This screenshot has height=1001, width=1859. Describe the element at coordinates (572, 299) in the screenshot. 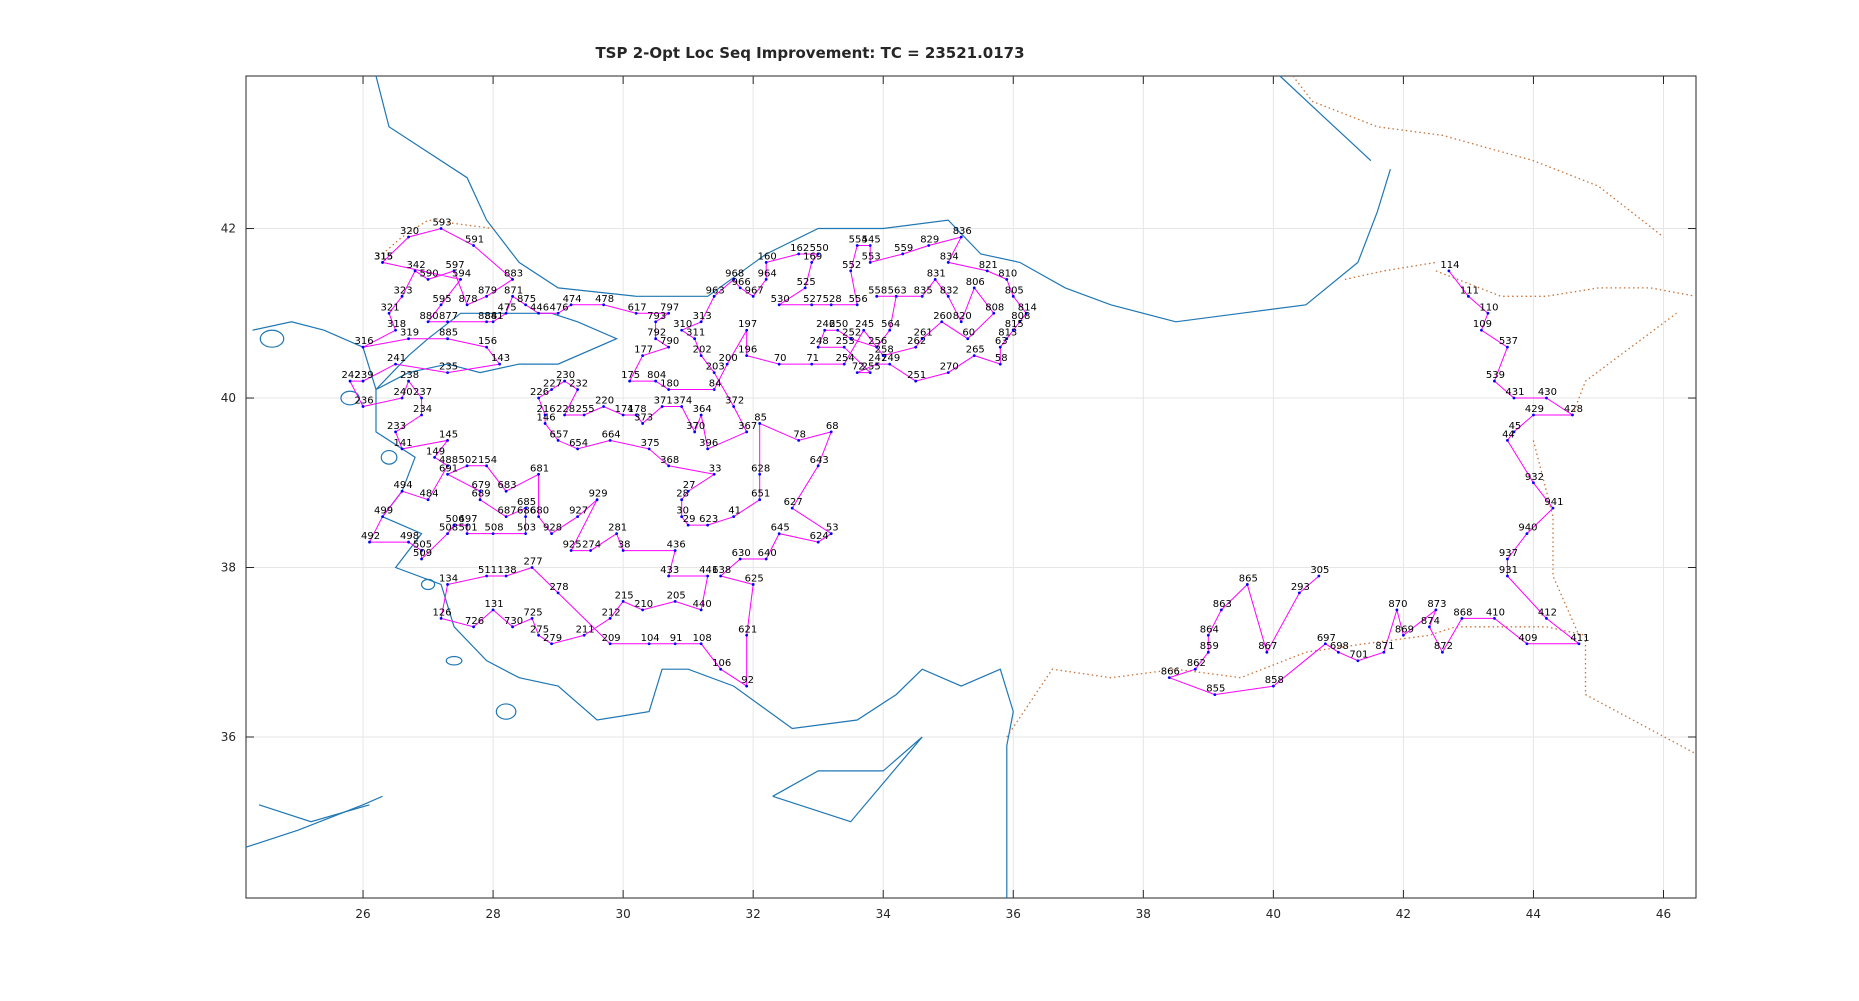

I see `node-label: 474` at that location.